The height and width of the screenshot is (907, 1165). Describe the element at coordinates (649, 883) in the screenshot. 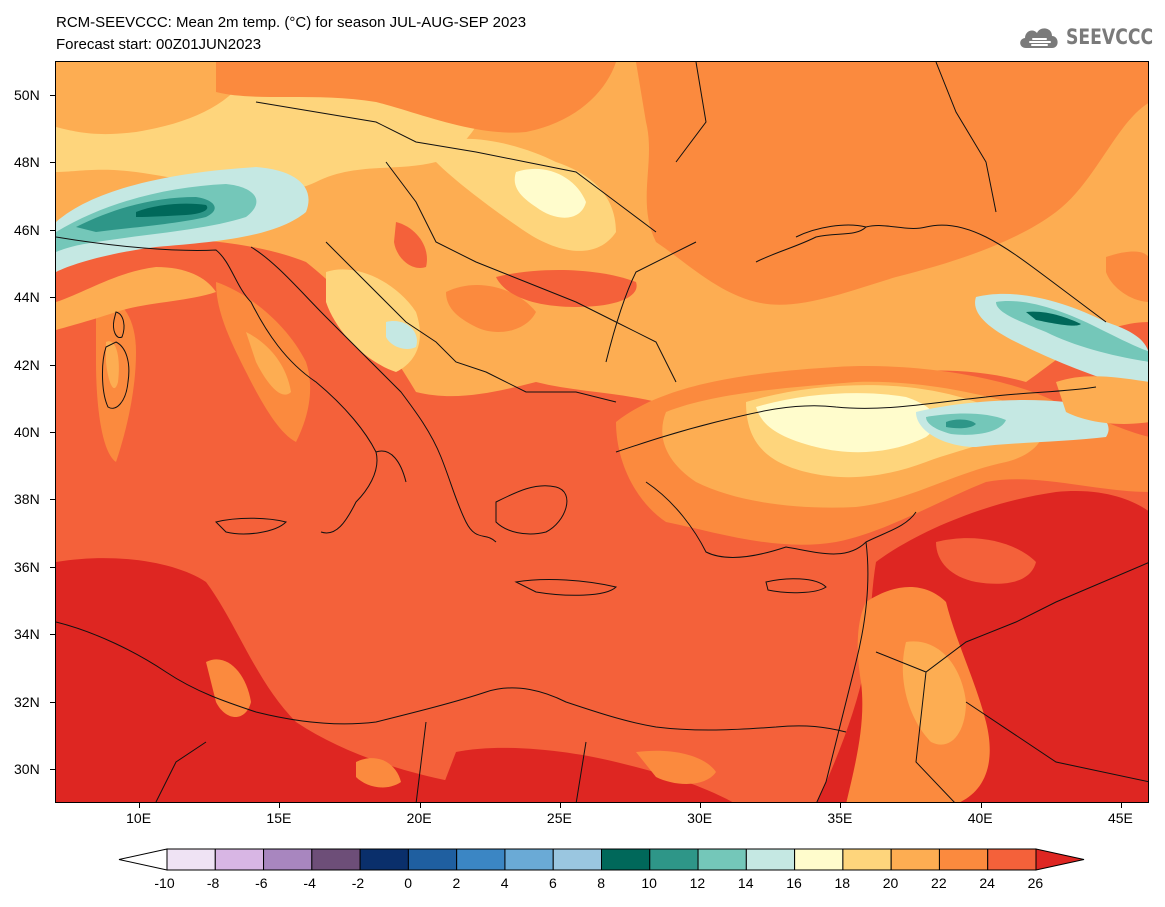

I see `colorbar-label: 10` at that location.